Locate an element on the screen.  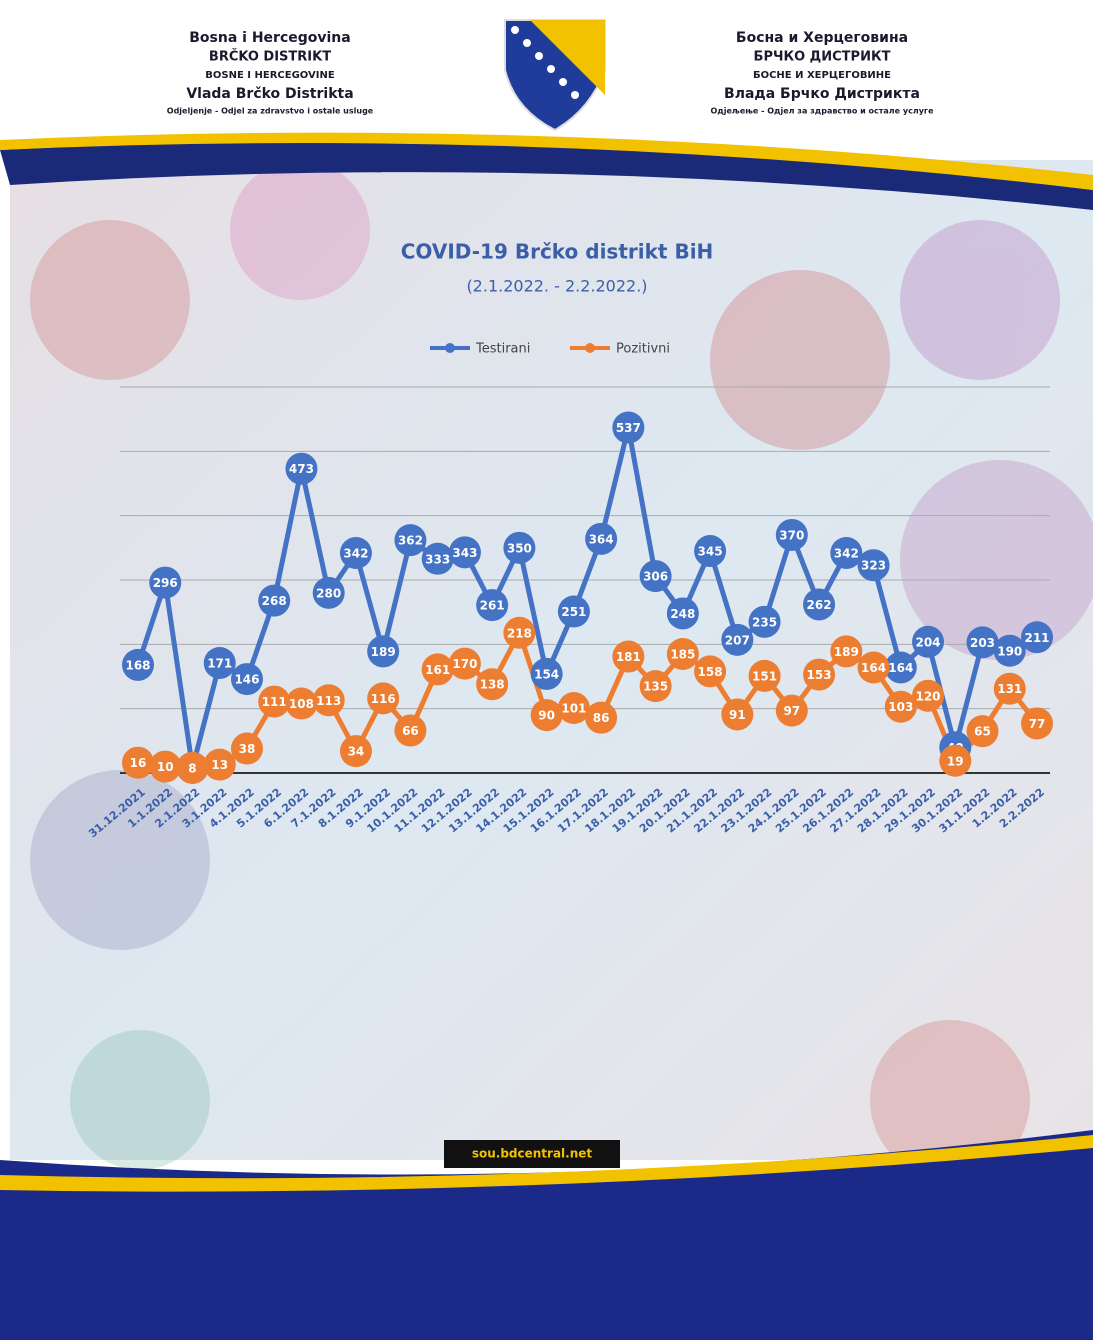
data-label: 158 is located at coordinates (710, 672).